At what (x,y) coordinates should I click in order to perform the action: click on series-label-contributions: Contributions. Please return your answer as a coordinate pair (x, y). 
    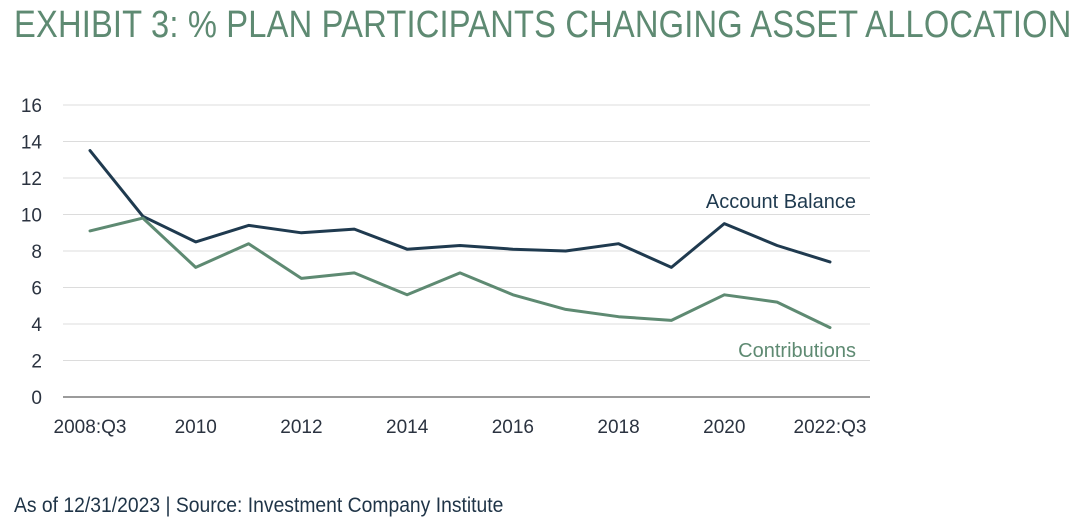
    Looking at the image, I should click on (797, 351).